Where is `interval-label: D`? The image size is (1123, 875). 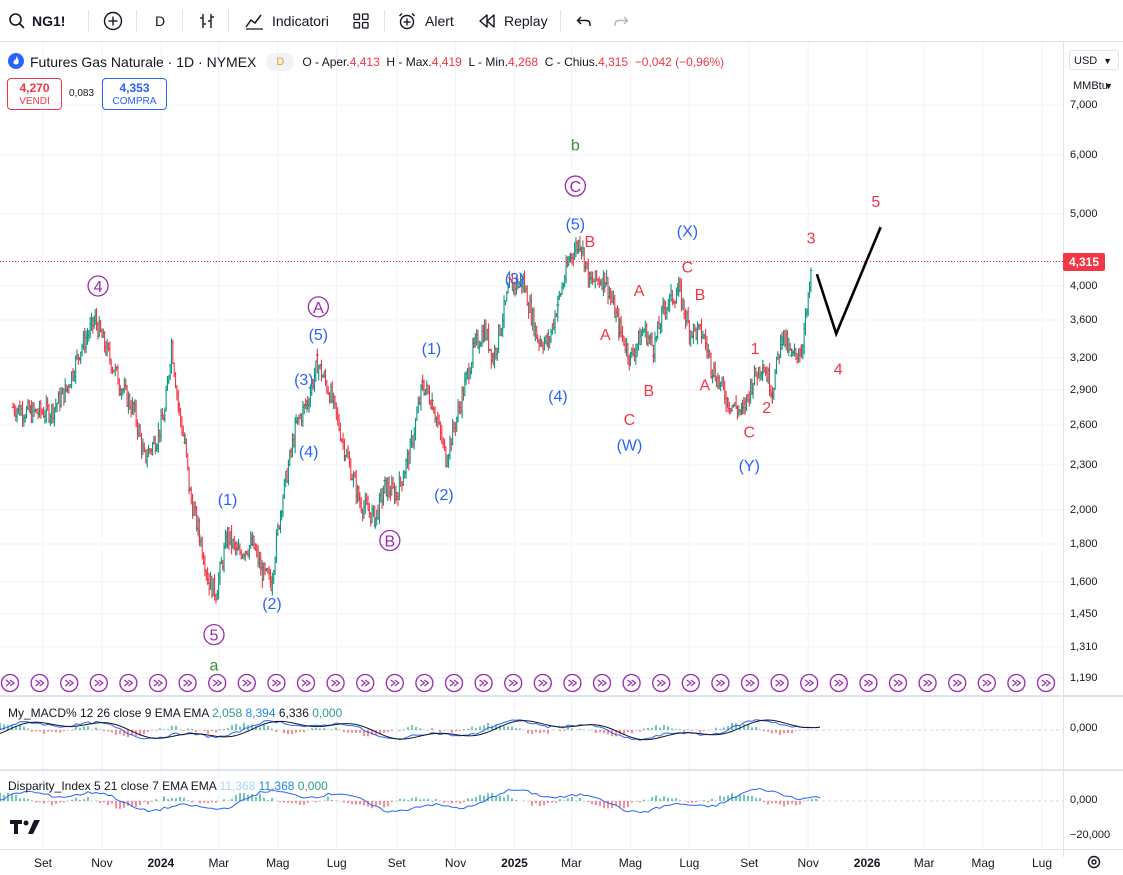 interval-label: D is located at coordinates (160, 21).